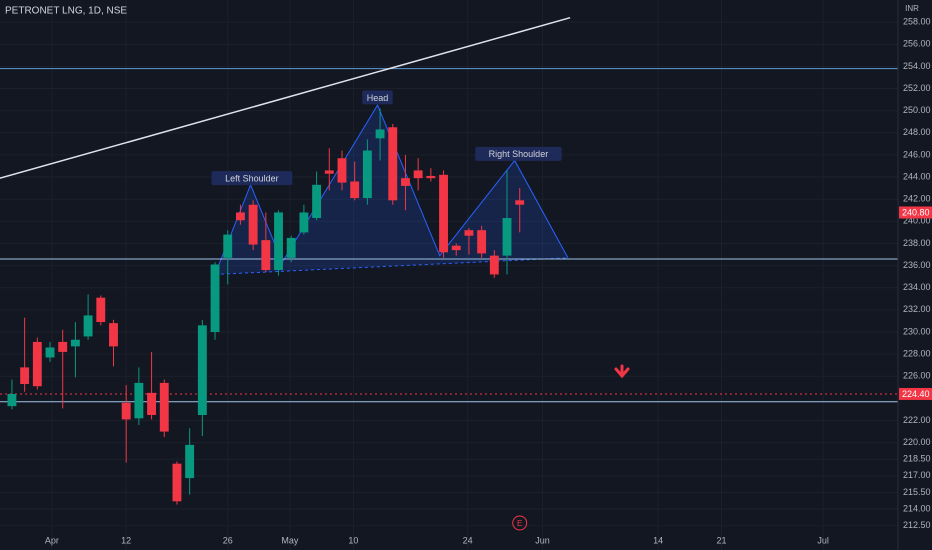 The height and width of the screenshot is (550, 932). What do you see at coordinates (917, 88) in the screenshot?
I see `y-tick-label: 252.00` at bounding box center [917, 88].